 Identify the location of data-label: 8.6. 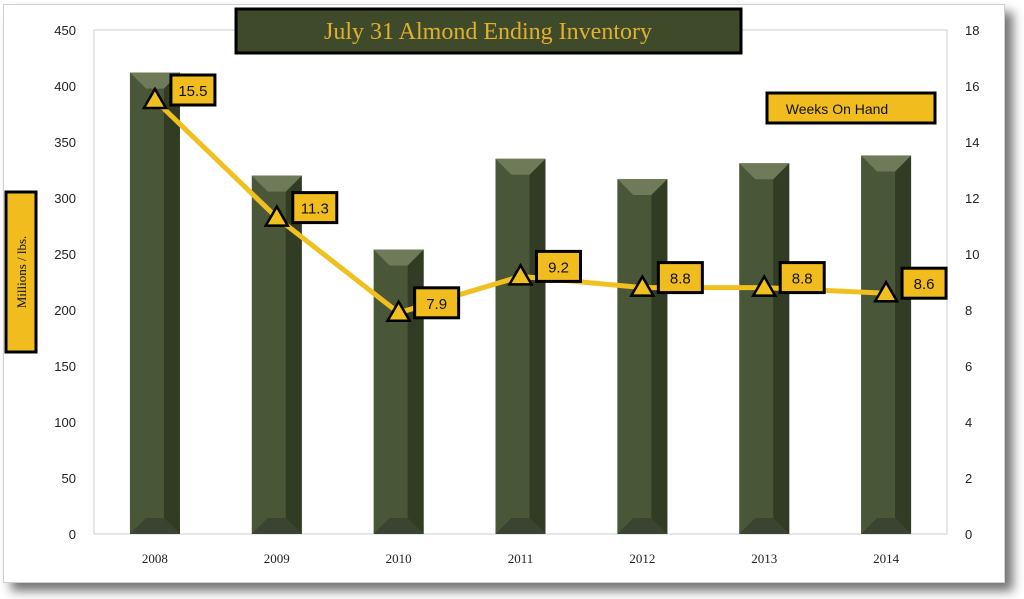
(924, 283).